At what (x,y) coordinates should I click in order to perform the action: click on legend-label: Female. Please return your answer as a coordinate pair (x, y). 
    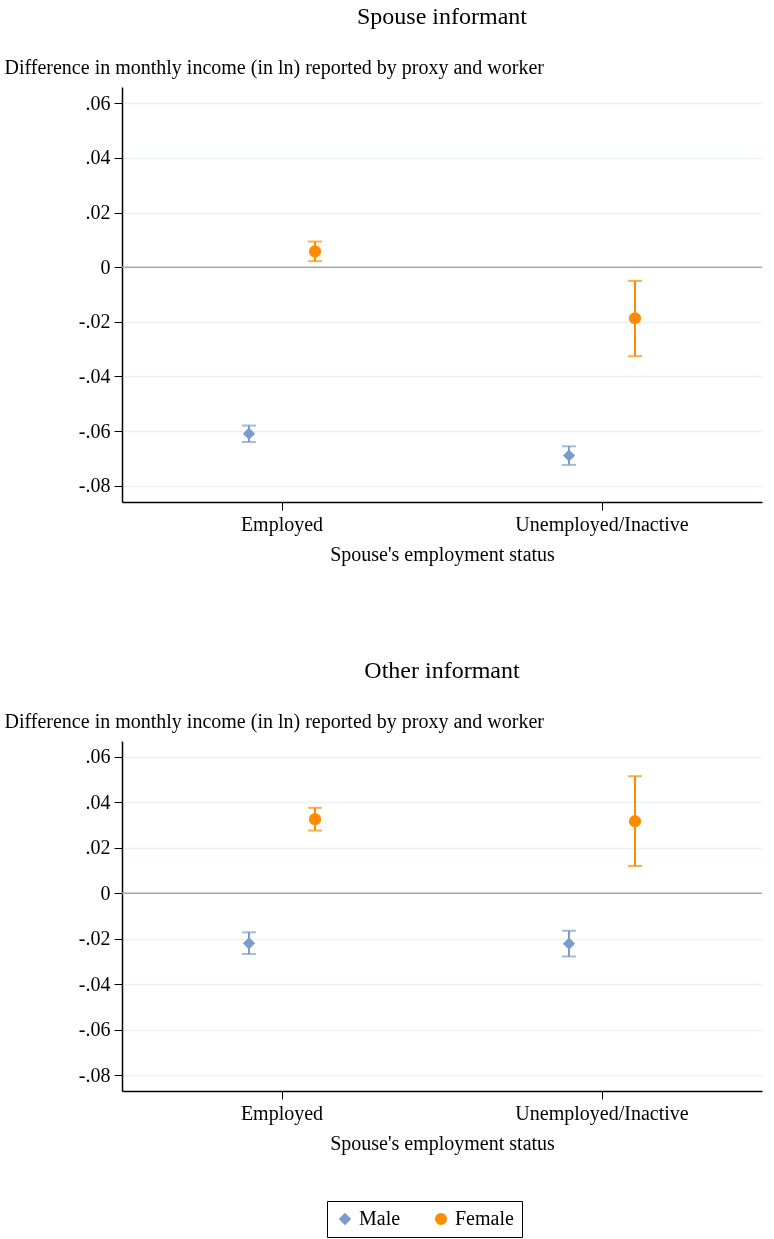
    Looking at the image, I should click on (484, 1218).